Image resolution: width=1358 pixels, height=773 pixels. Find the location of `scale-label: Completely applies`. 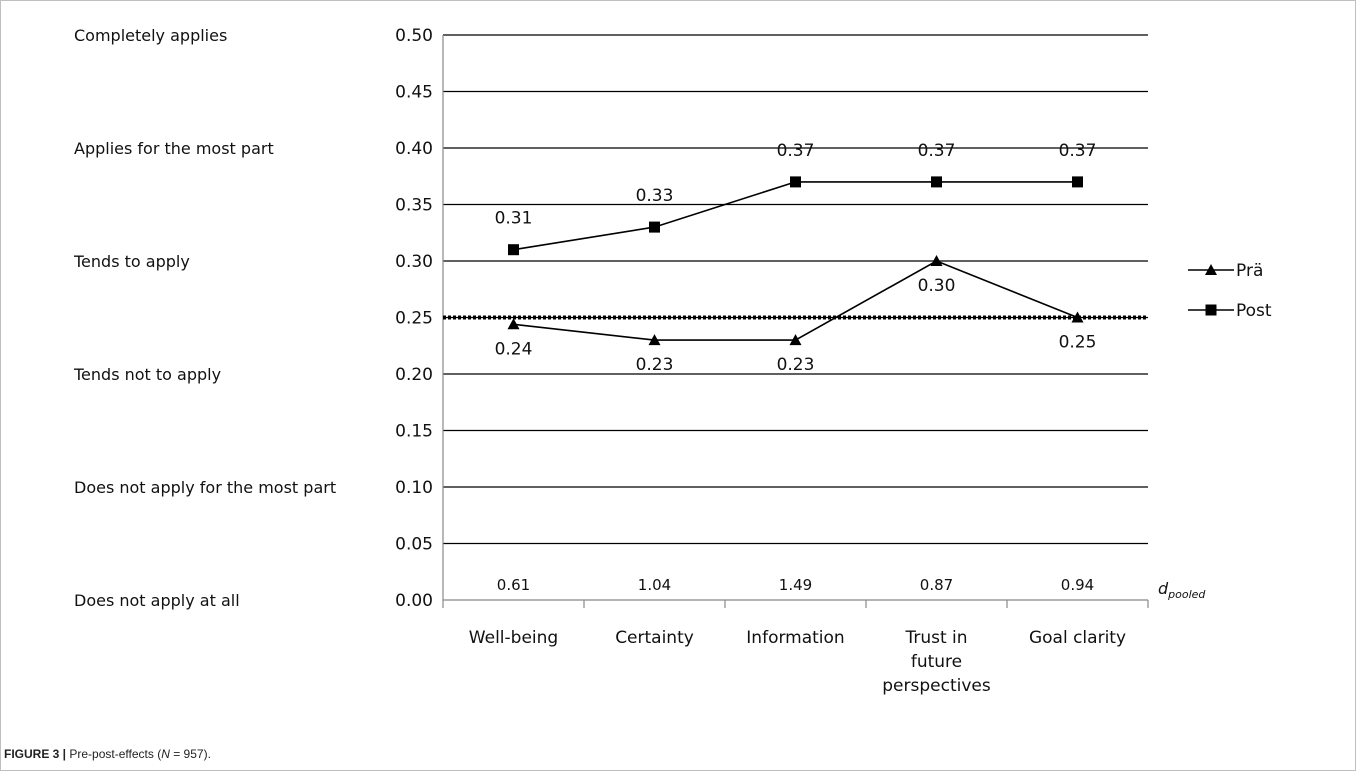

scale-label: Completely applies is located at coordinates (150, 35).